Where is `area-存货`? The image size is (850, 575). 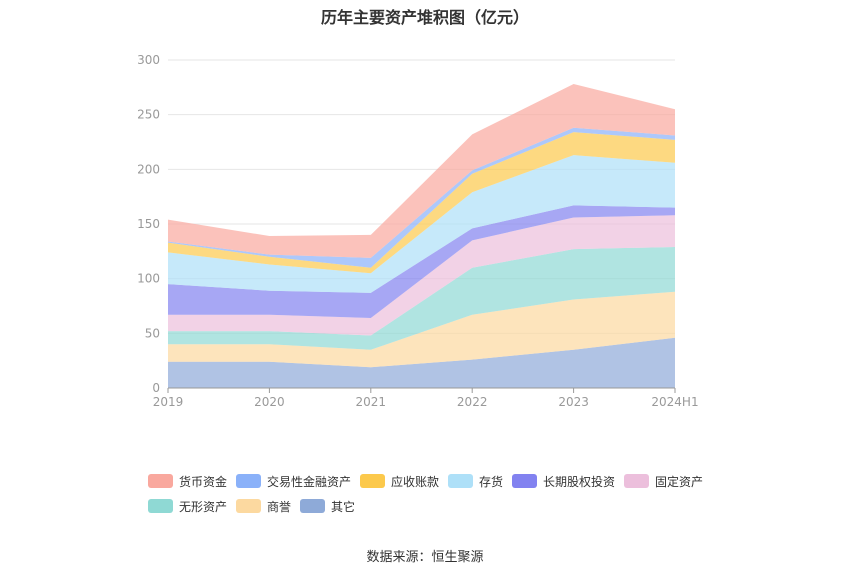 area-存货 is located at coordinates (421, 224).